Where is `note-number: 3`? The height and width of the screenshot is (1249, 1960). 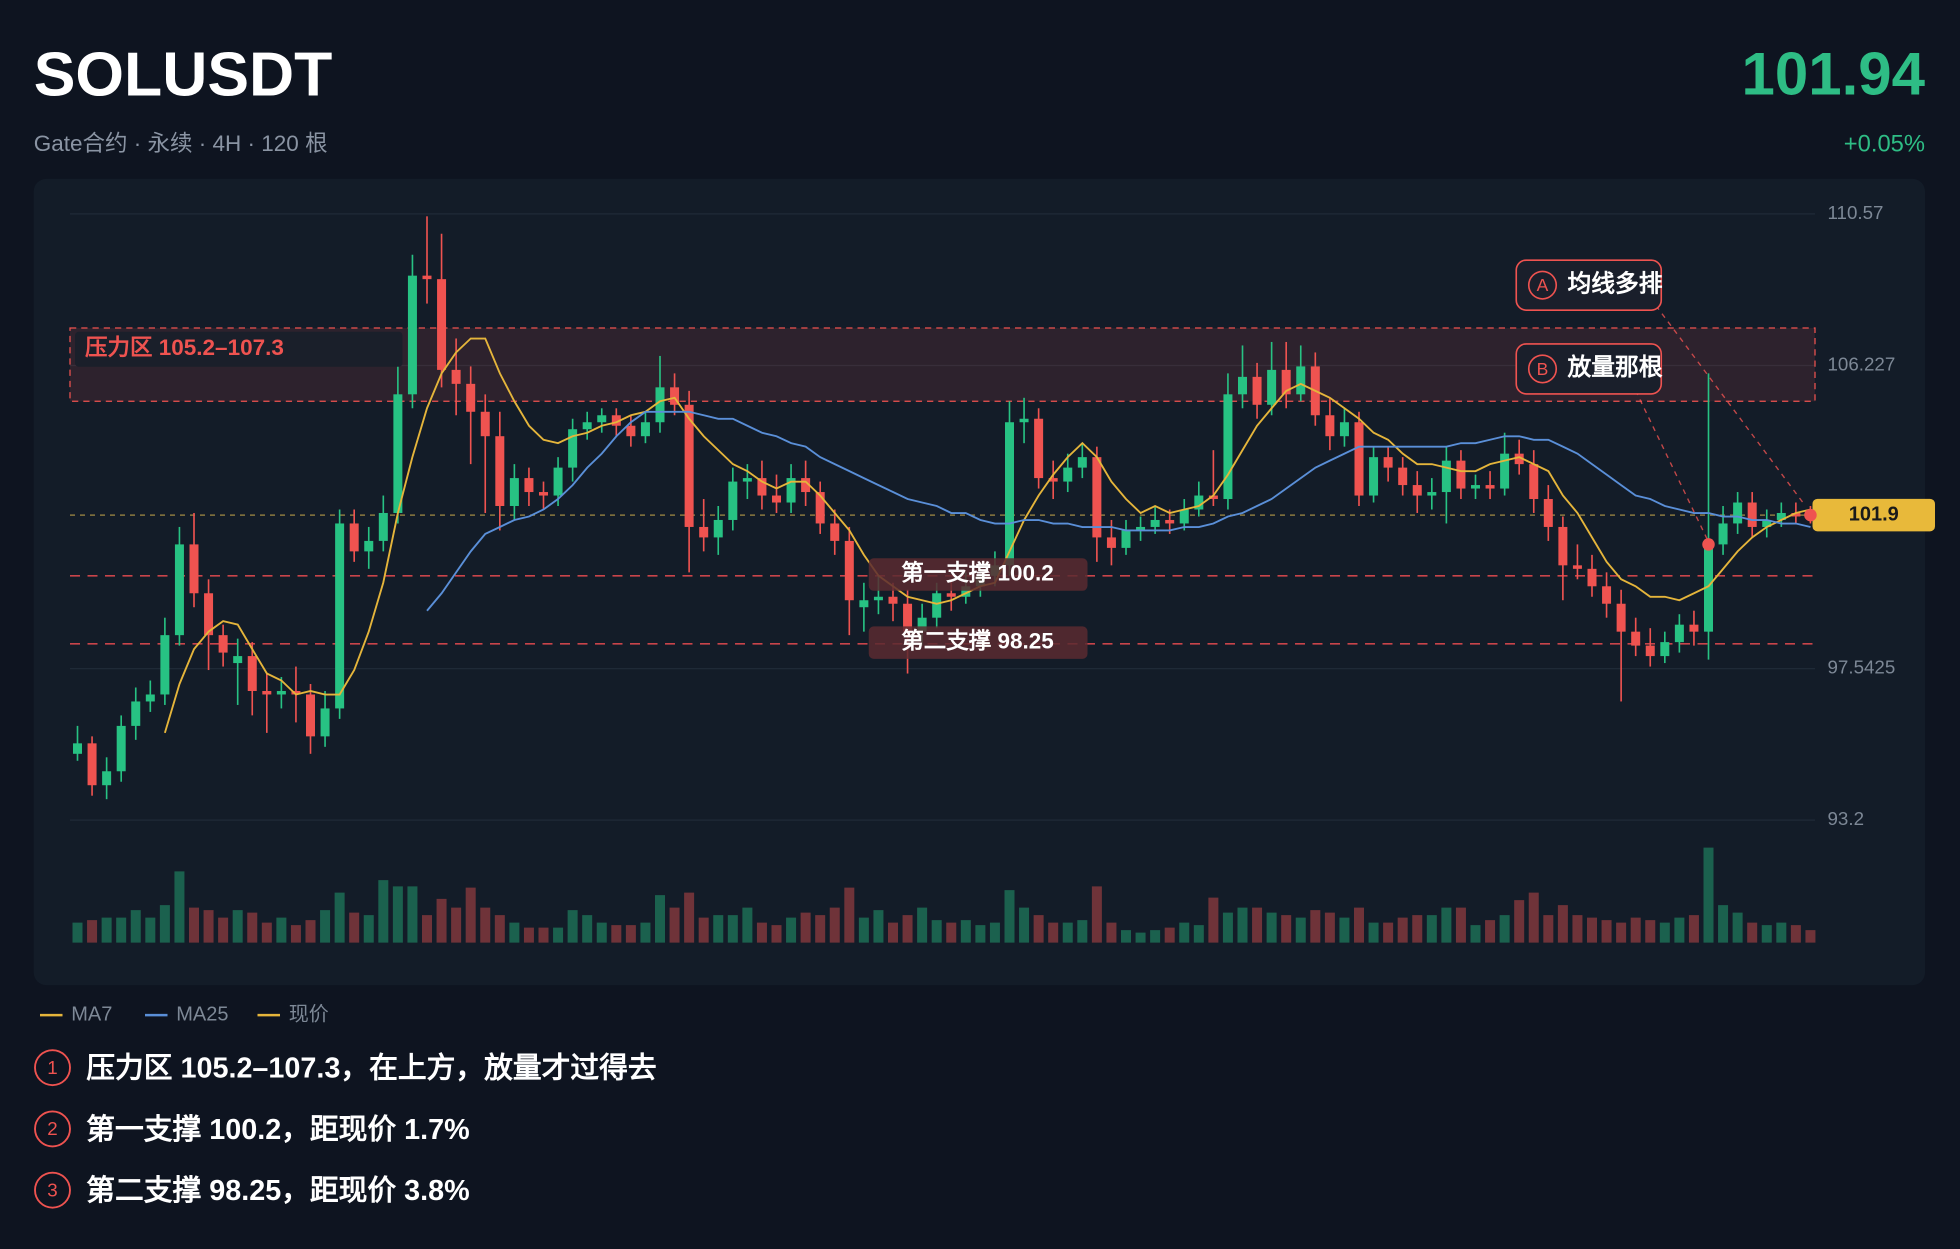 note-number: 3 is located at coordinates (52, 1189).